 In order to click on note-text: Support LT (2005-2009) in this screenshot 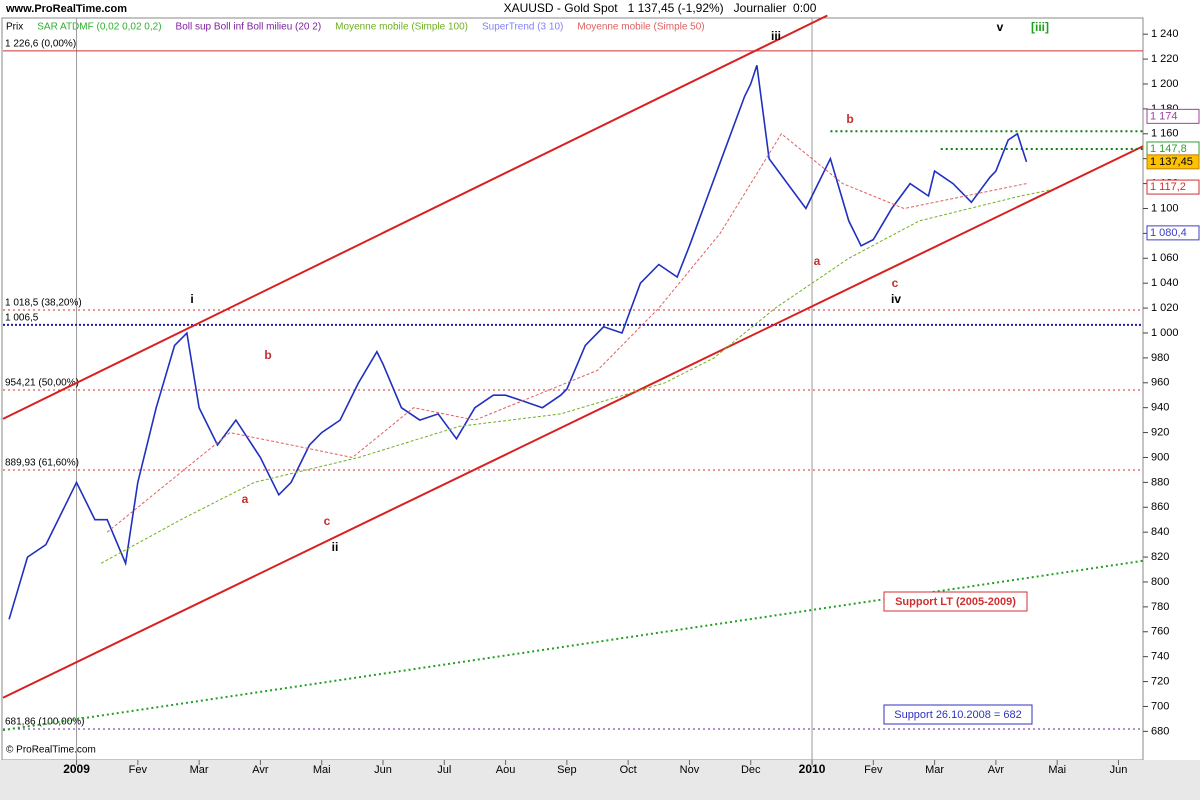, I will do `click(955, 602)`.